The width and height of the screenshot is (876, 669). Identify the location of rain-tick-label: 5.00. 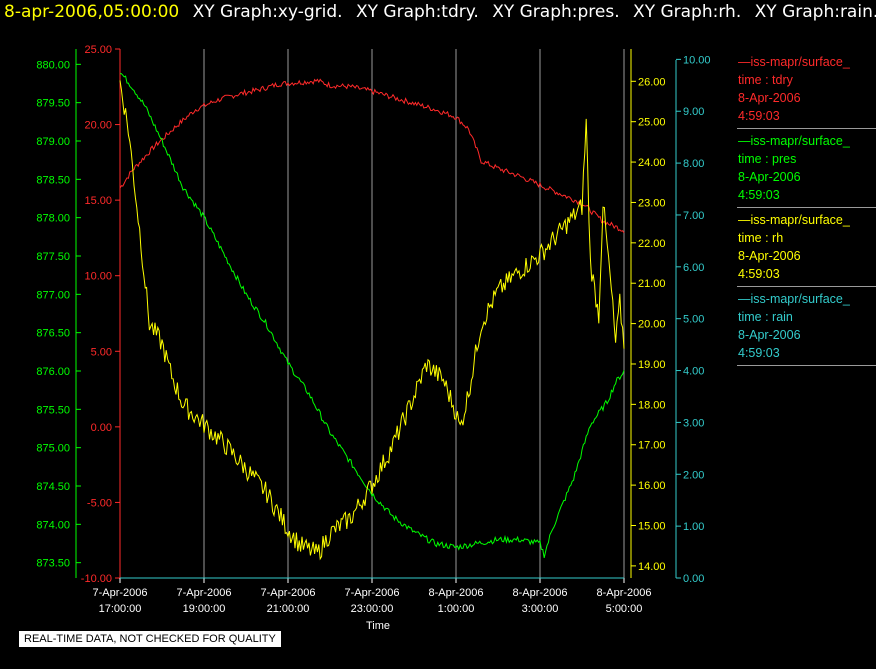
(693, 320).